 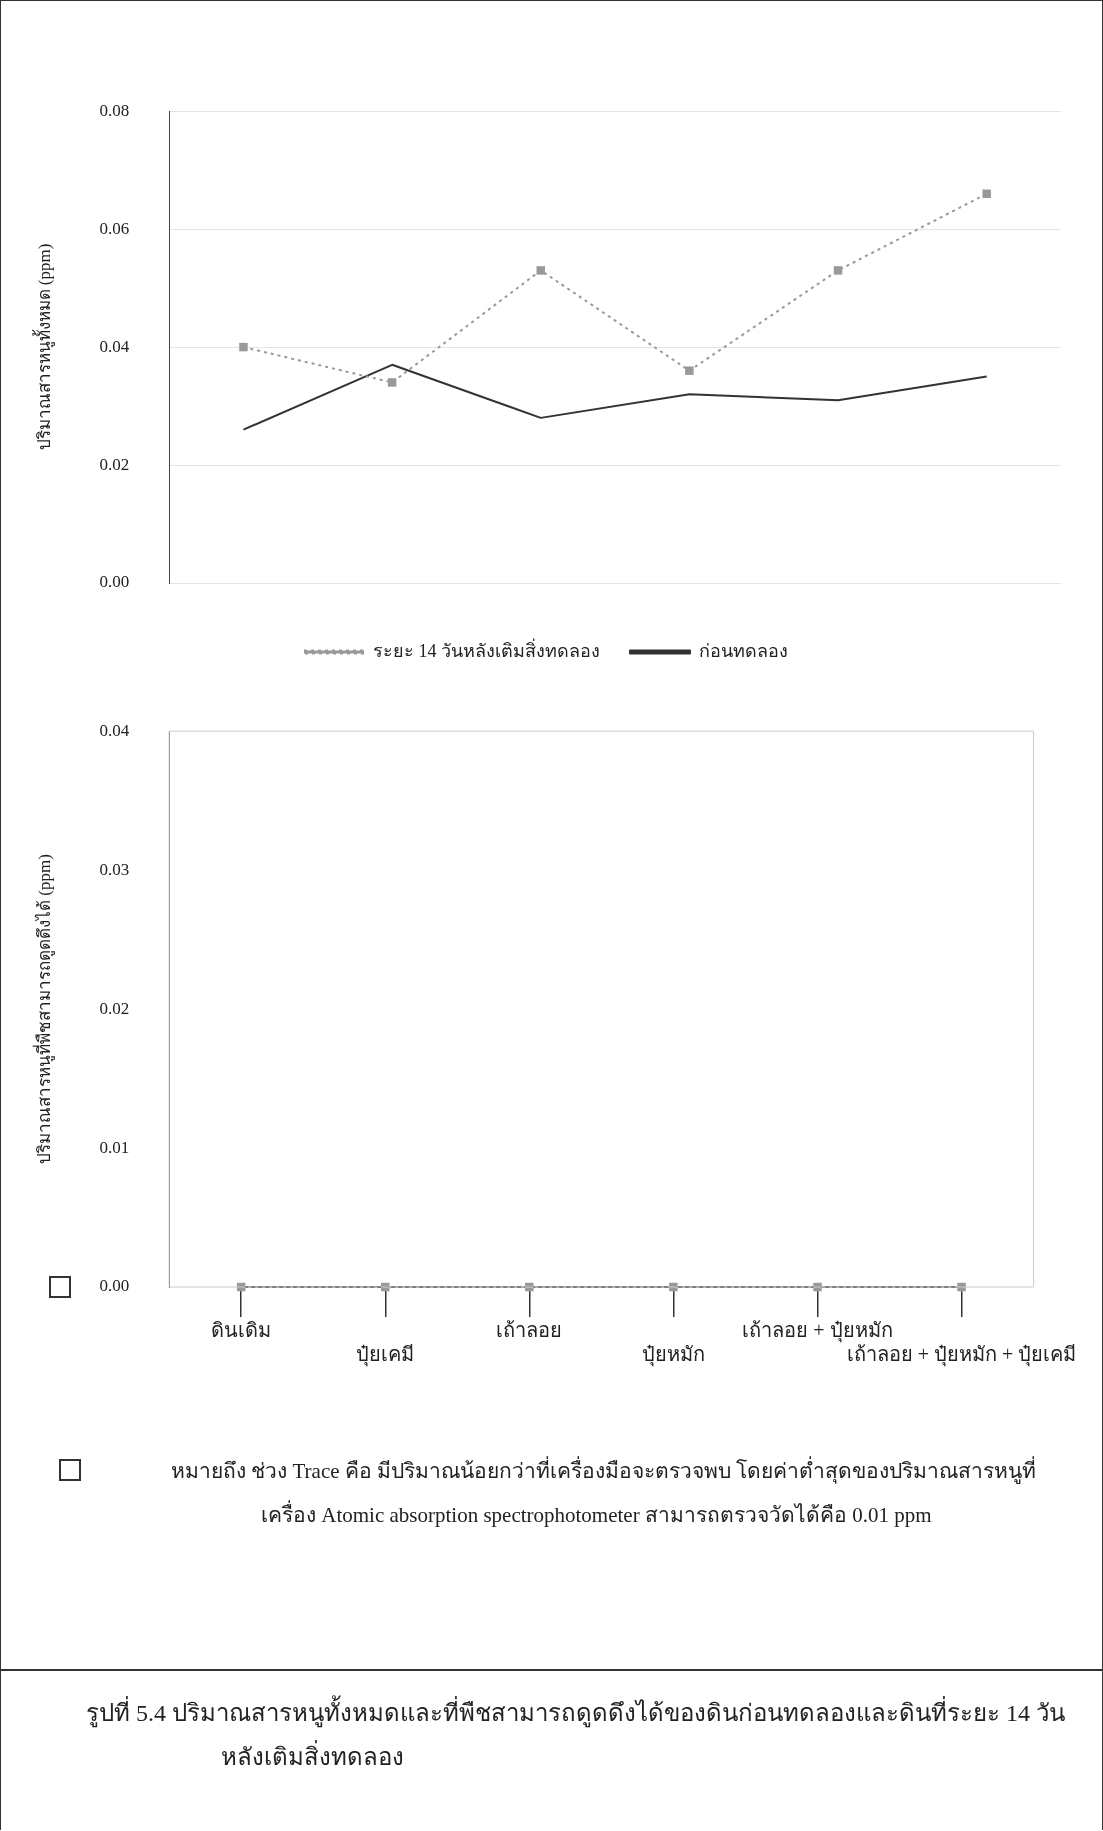 I want to click on y-tick-label: 0.06, so click(x=114, y=228).